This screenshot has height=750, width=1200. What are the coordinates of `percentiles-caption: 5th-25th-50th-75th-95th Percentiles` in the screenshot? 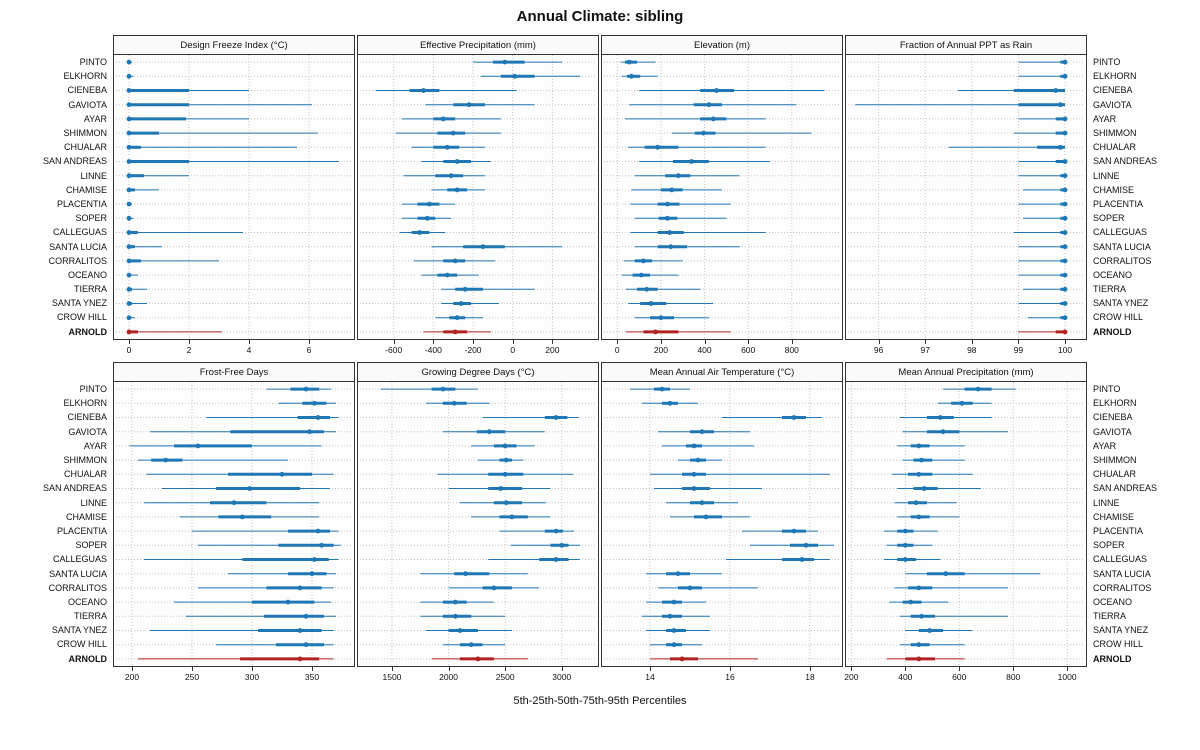 It's located at (600, 701).